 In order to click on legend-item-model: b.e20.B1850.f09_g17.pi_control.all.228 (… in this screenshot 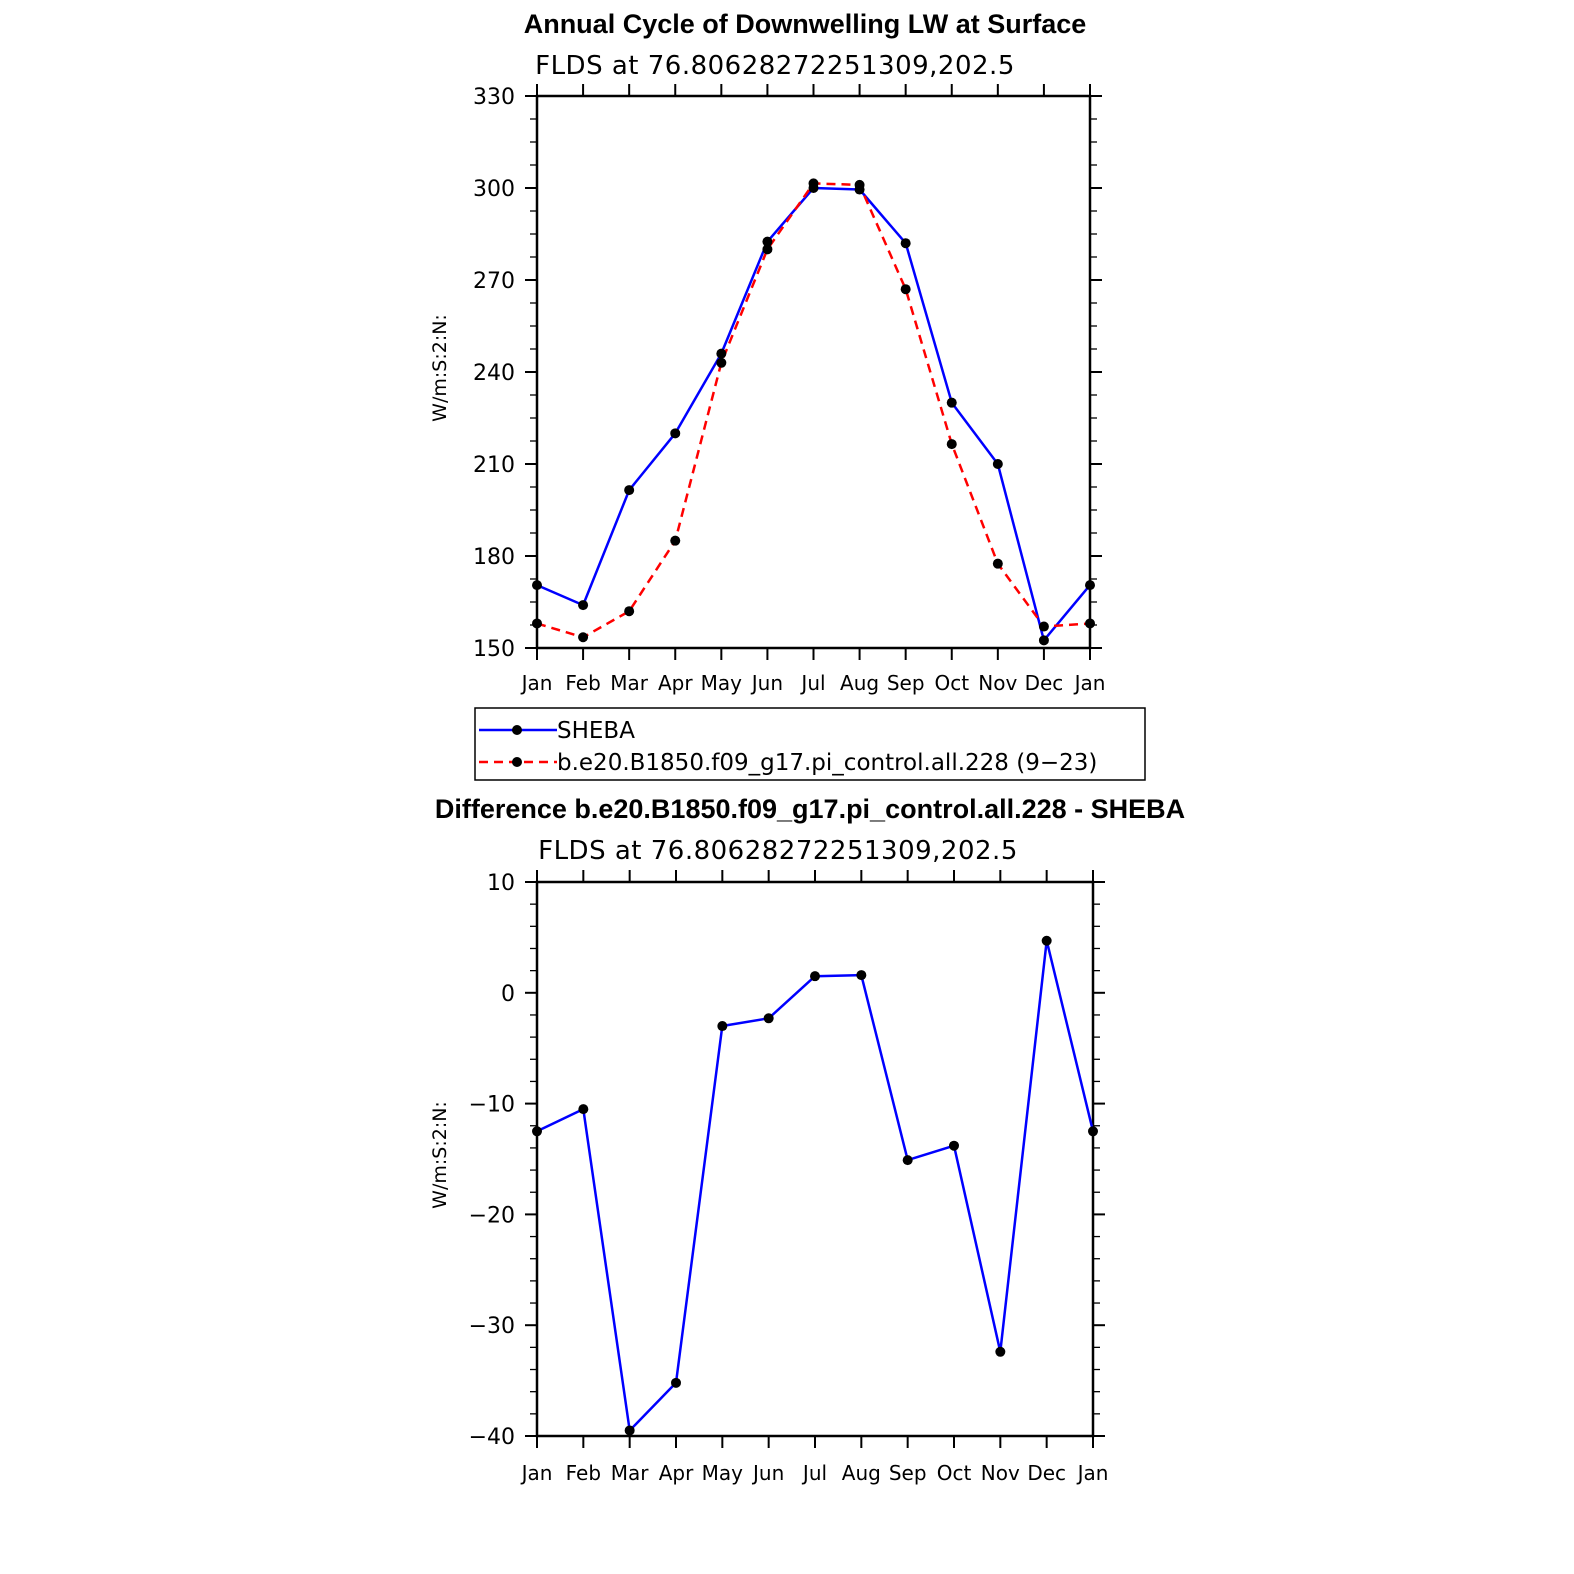, I will do `click(788, 763)`.